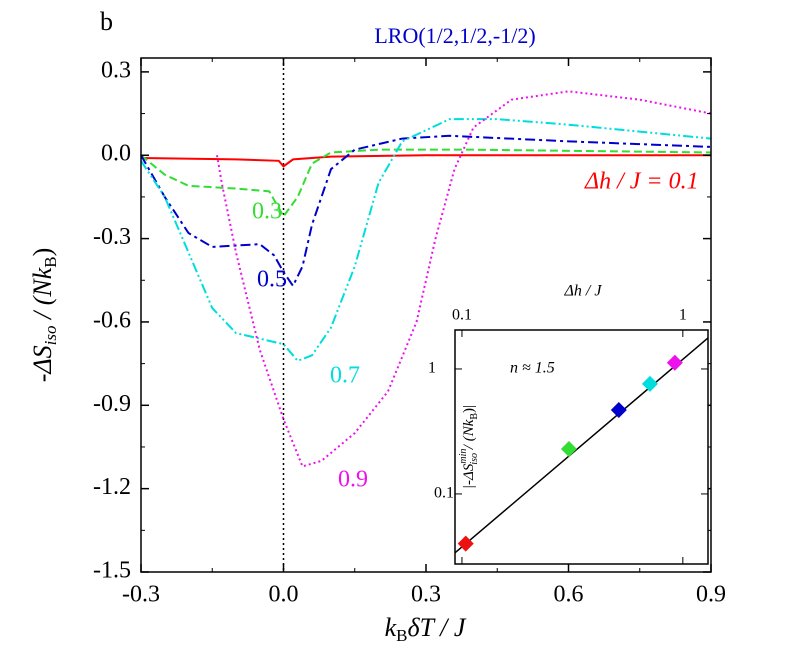 This screenshot has width=797, height=657. Describe the element at coordinates (116, 70) in the screenshot. I see `y-tick-label: 0.3` at that location.